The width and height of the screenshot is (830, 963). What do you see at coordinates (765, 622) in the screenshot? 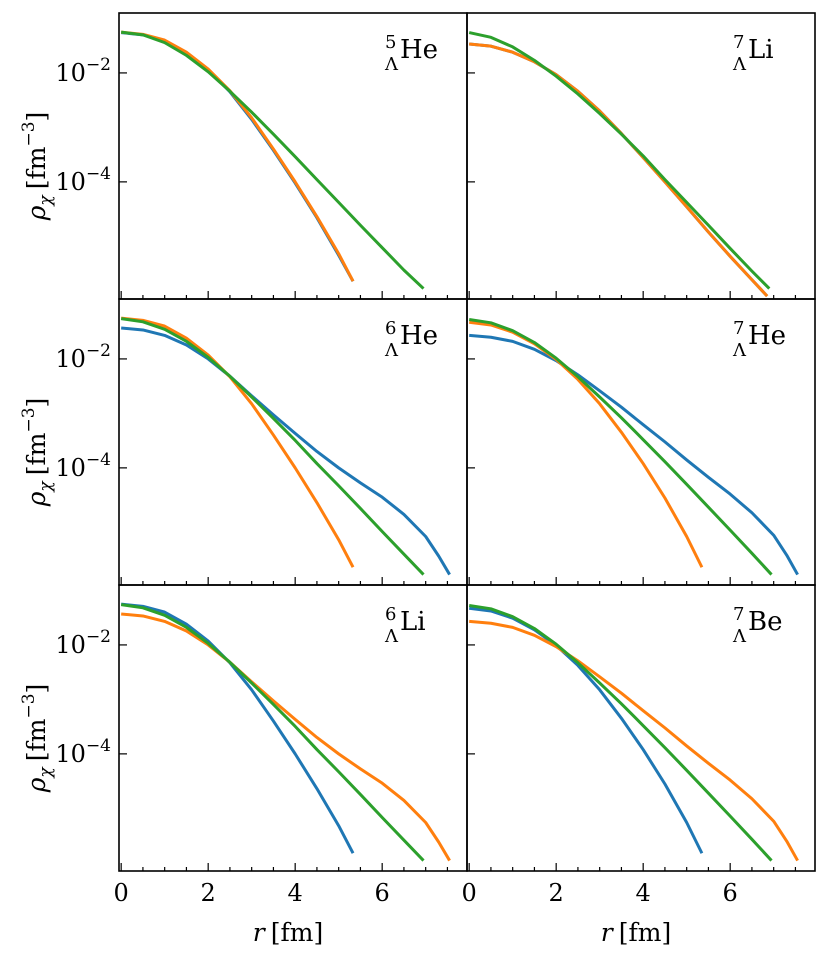
I see `element-symbol: Be` at bounding box center [765, 622].